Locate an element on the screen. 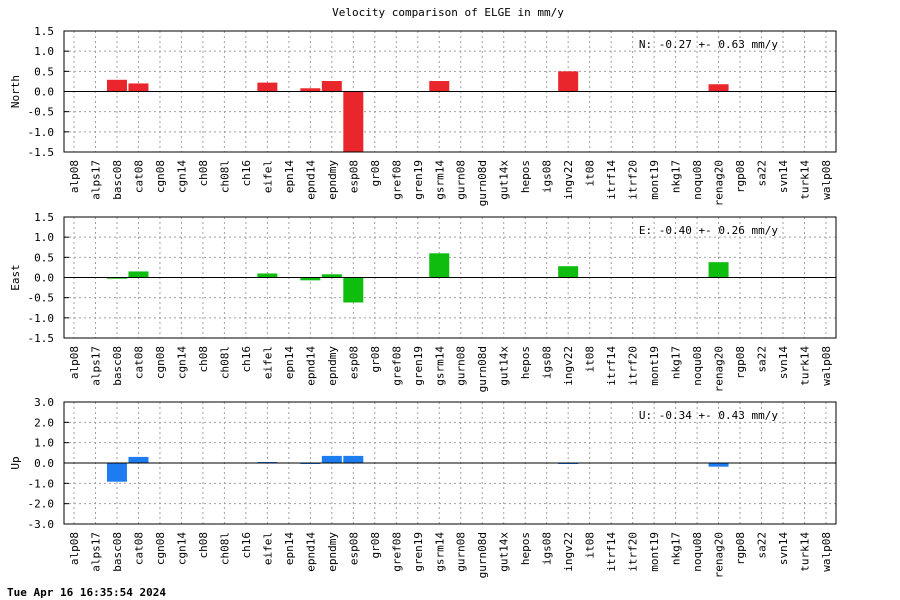  x-tick-label: epndmy is located at coordinates (332, 552).